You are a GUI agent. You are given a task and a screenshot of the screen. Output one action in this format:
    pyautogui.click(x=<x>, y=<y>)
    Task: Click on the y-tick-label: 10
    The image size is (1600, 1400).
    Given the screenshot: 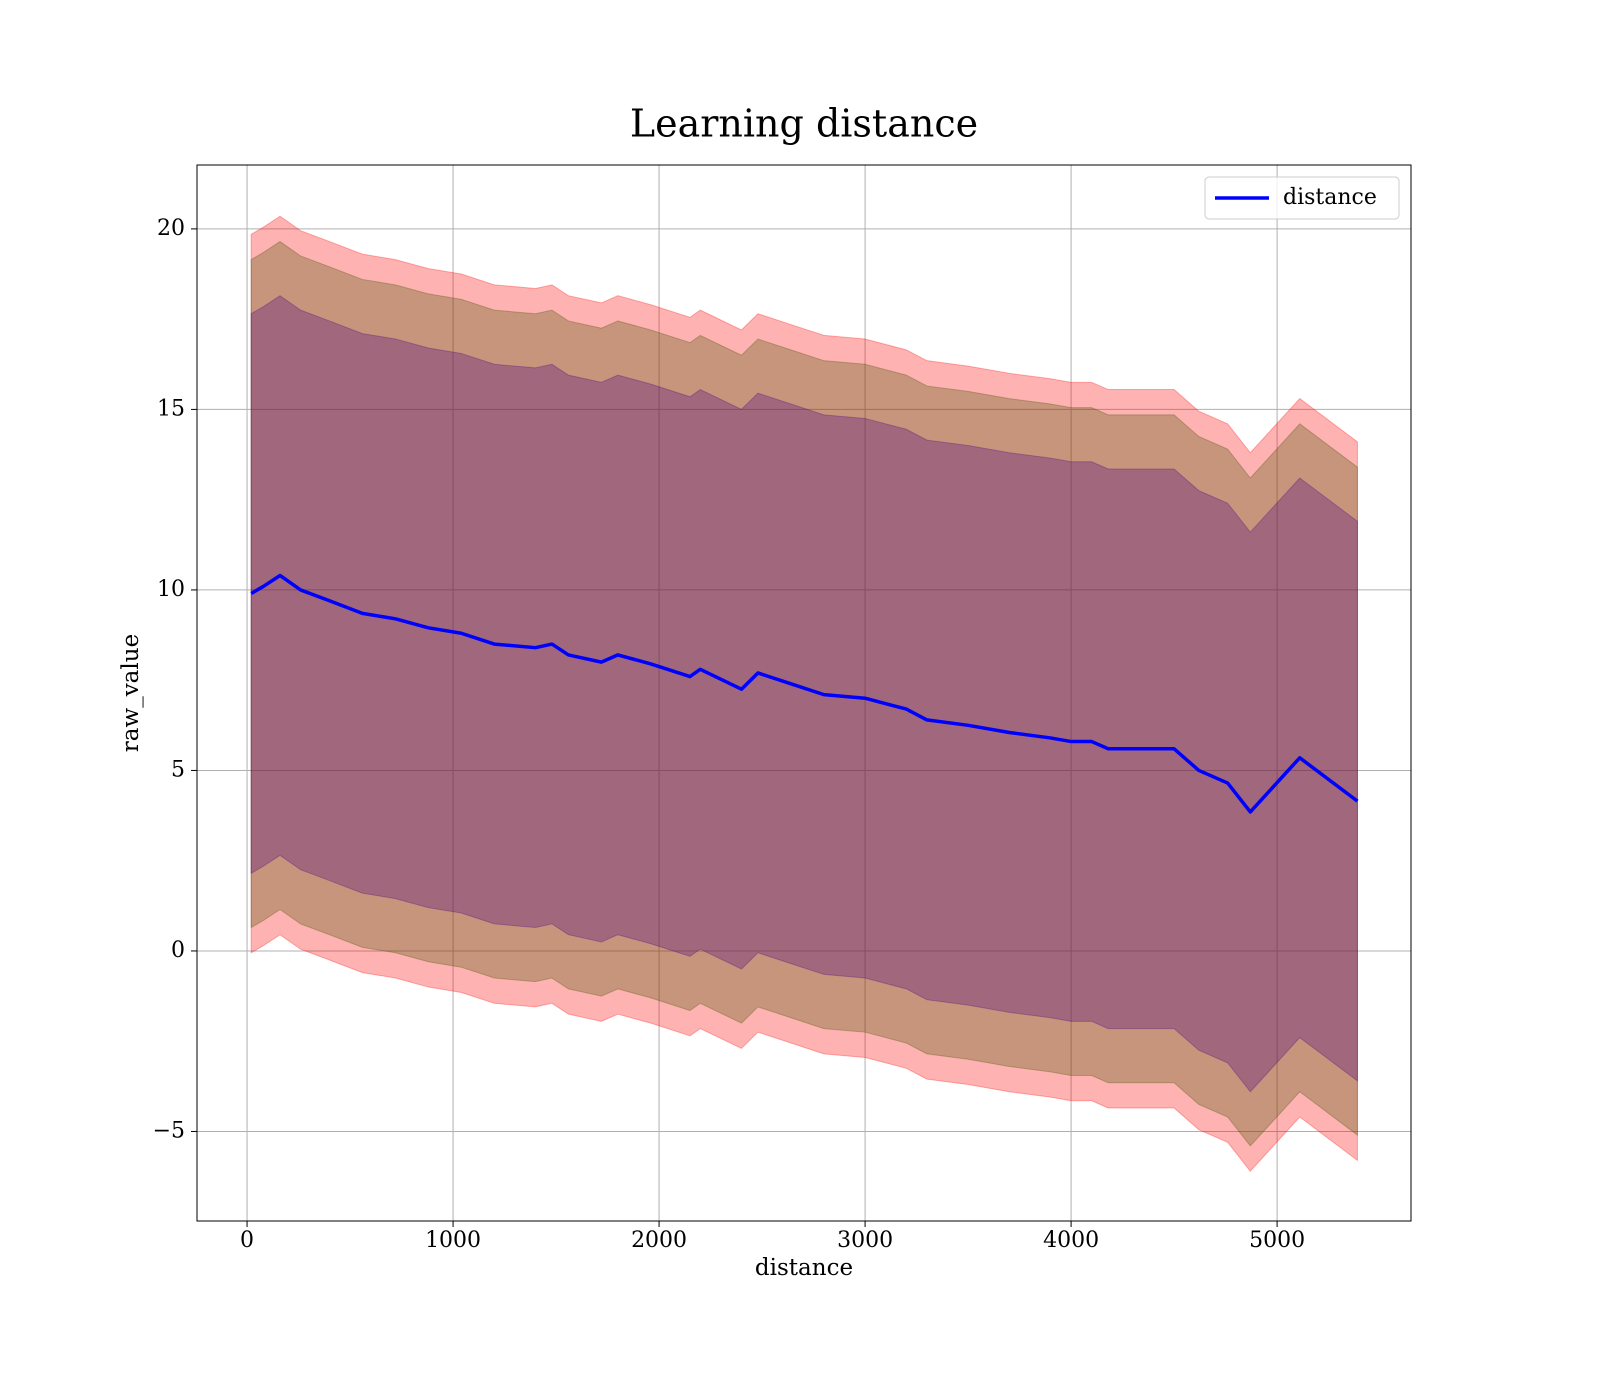 What is the action you would take?
    pyautogui.click(x=171, y=589)
    